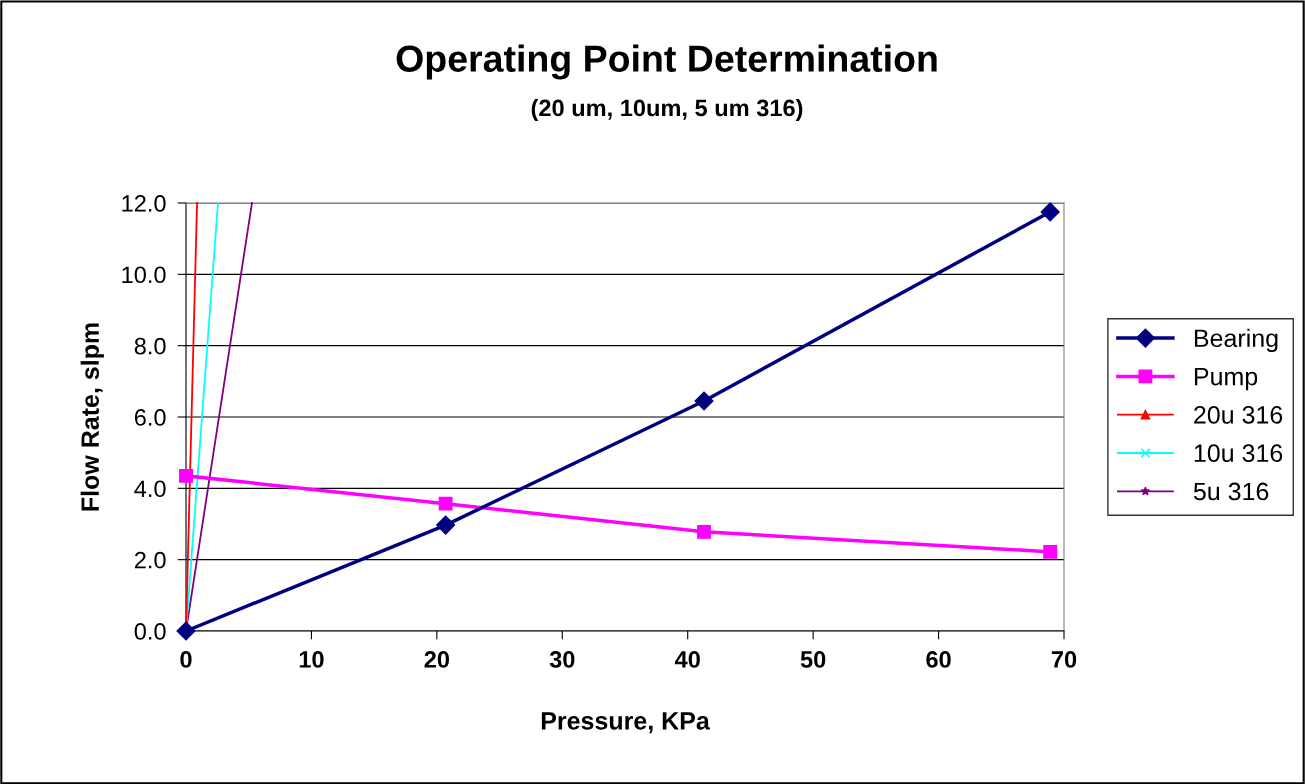  Describe the element at coordinates (150, 346) in the screenshot. I see `y-tick-label: 8.0` at that location.